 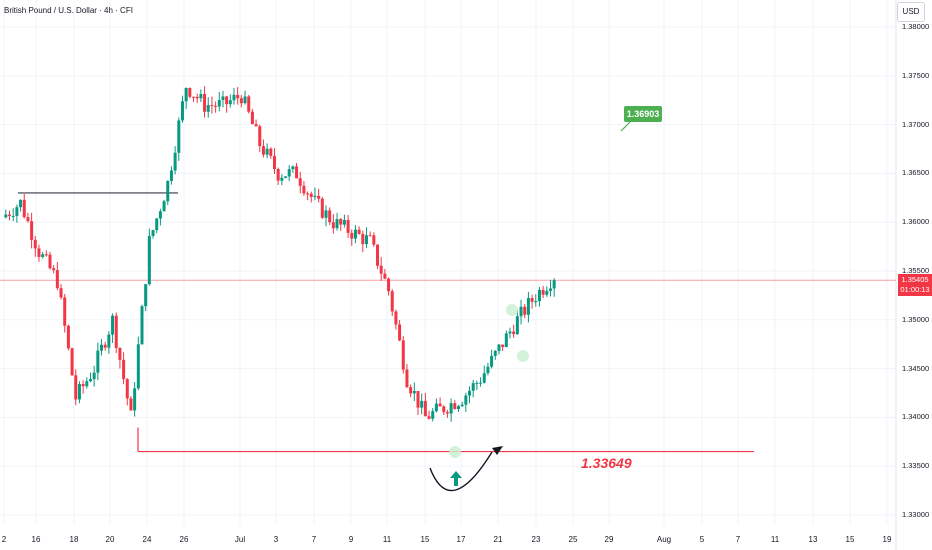 I want to click on x-tick-label: Jul, so click(x=240, y=539).